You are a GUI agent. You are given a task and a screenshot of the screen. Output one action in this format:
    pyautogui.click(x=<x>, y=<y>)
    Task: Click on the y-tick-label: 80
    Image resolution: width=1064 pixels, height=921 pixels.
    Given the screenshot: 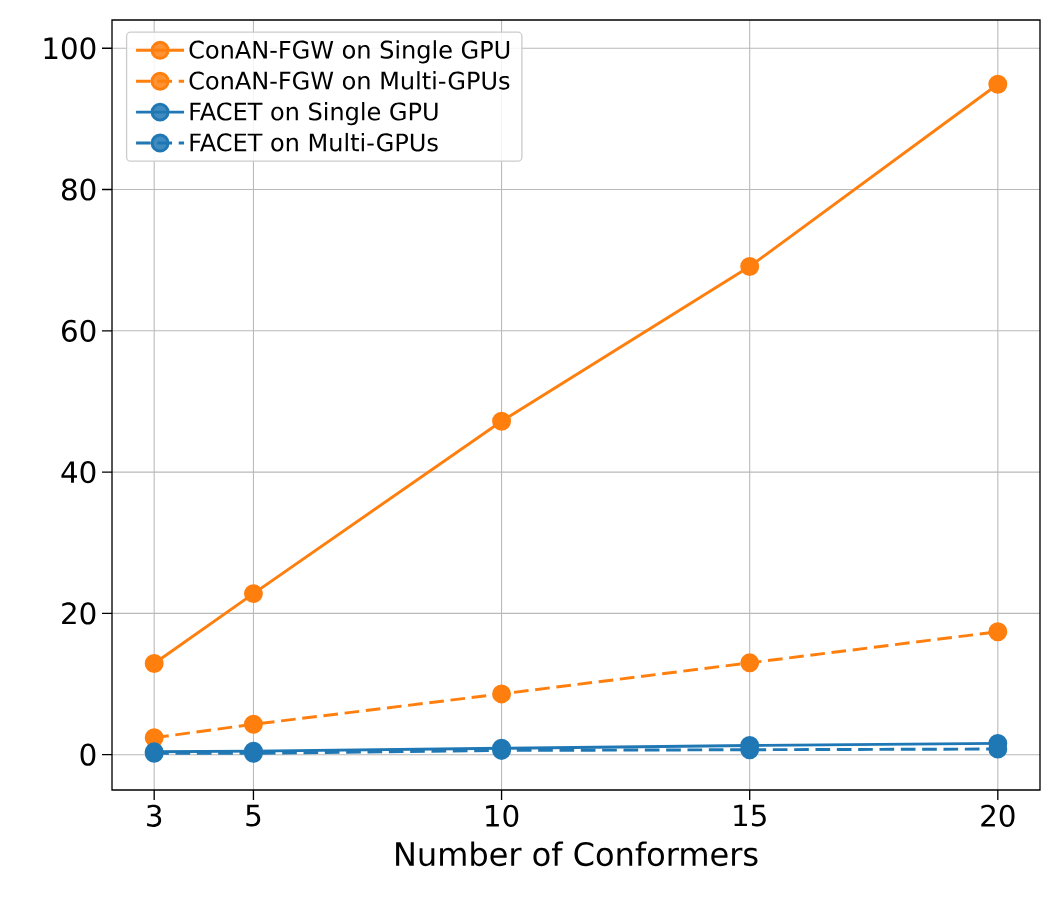 What is the action you would take?
    pyautogui.click(x=78, y=189)
    